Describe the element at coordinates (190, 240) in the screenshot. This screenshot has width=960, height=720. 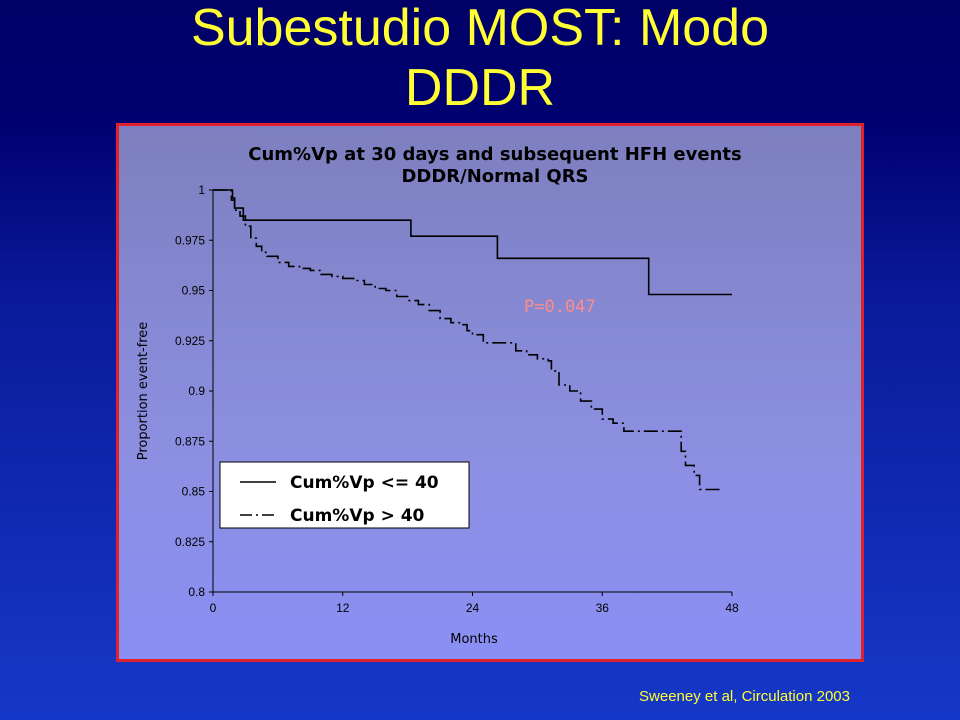
I see `y-tick-label: 0.975` at that location.